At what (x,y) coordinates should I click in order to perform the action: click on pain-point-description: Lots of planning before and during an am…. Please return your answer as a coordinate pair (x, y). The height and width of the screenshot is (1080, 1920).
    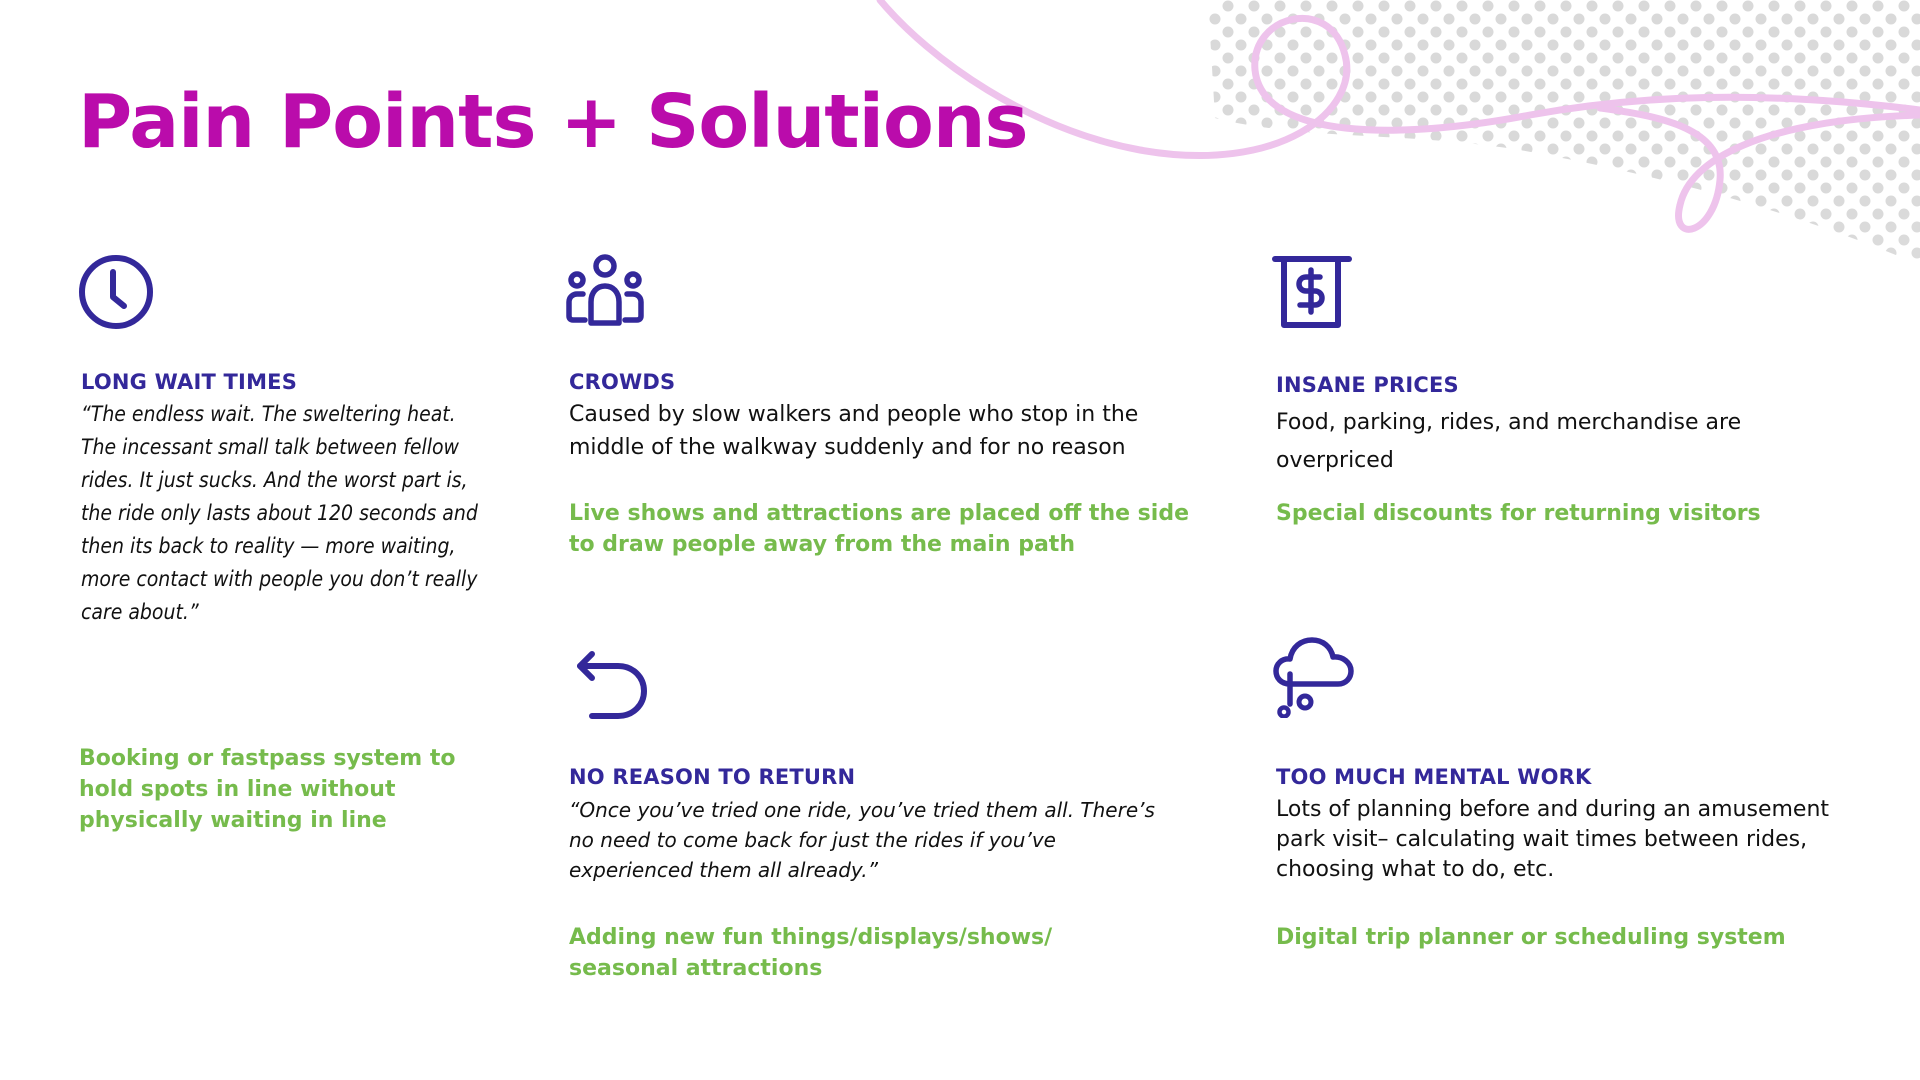
    Looking at the image, I should click on (1553, 839).